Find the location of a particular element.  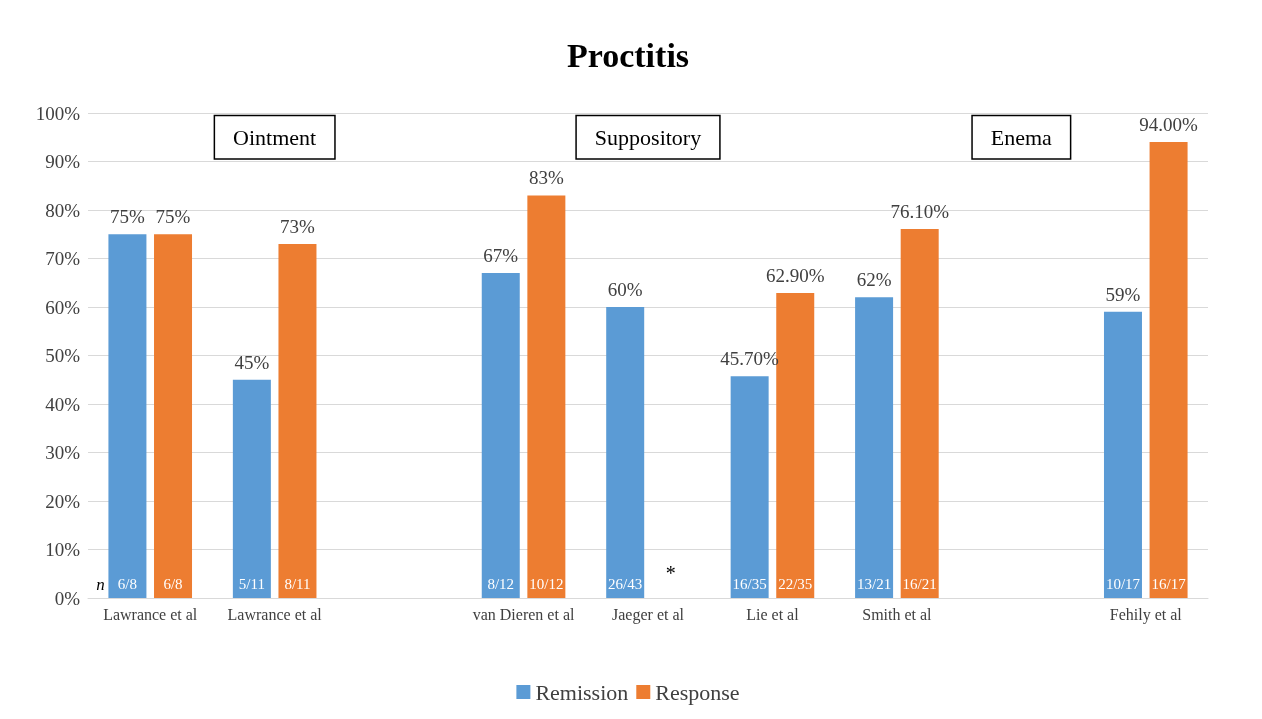

y-tick-label: 90% is located at coordinates (63, 161).